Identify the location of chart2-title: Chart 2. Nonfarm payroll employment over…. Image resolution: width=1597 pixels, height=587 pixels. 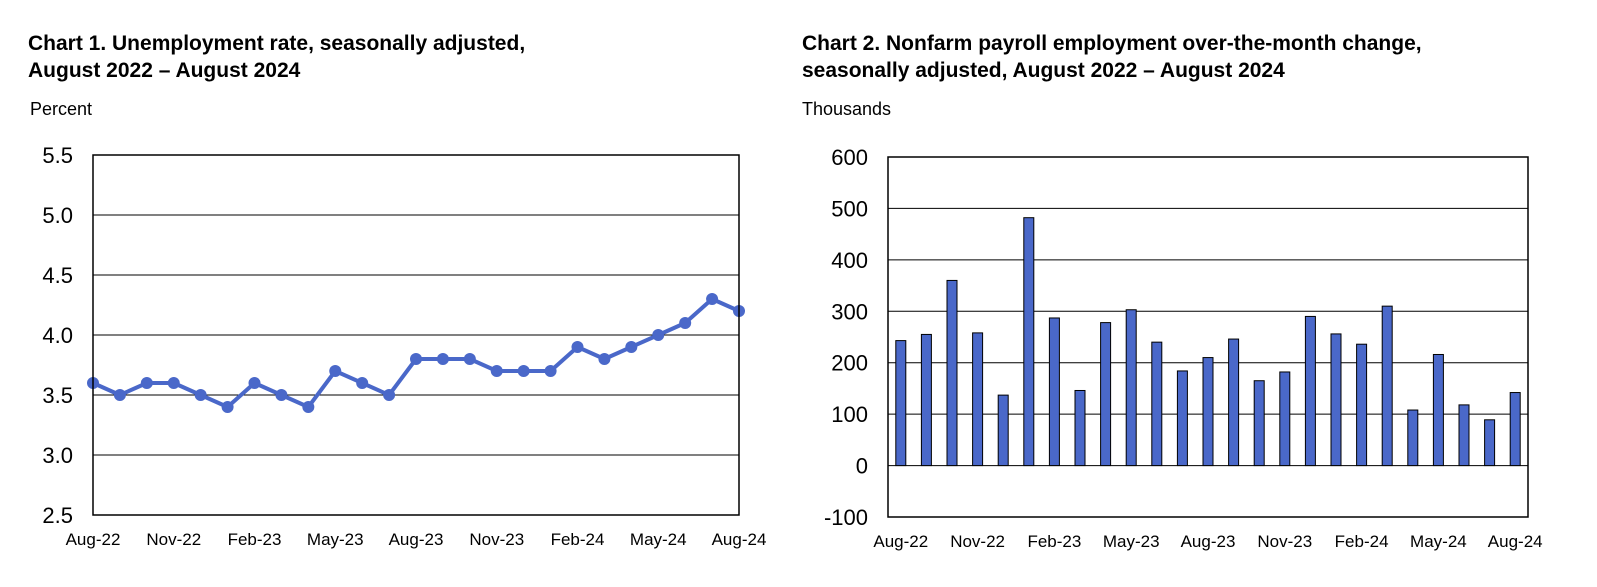
(1112, 57).